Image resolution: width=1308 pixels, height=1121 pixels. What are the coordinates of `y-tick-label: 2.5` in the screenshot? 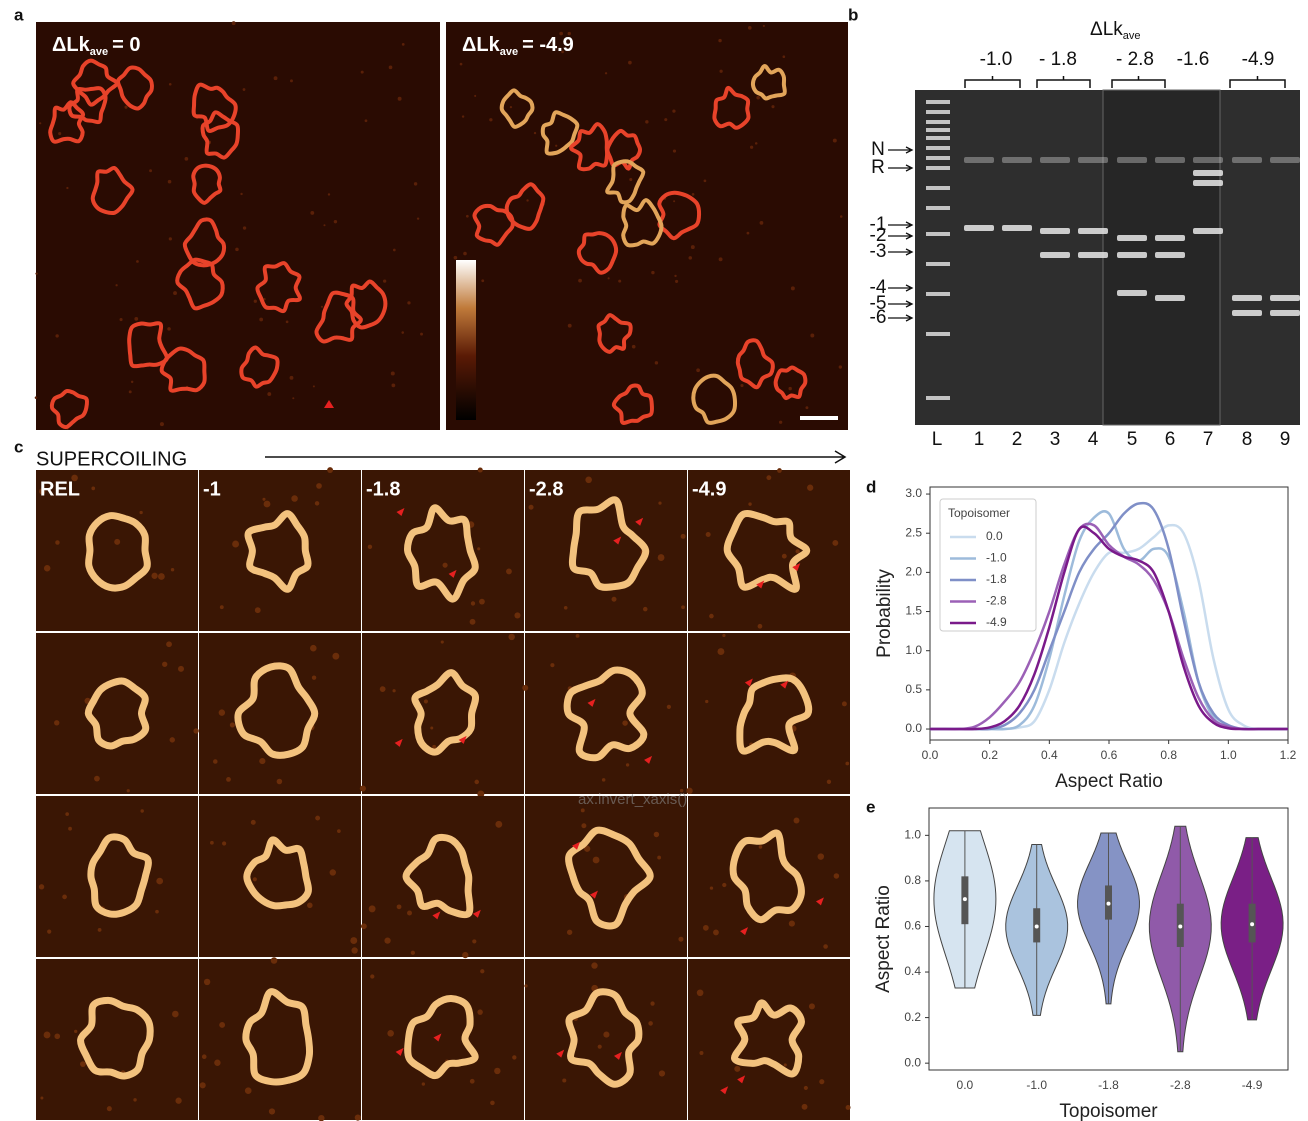 It's located at (913, 532).